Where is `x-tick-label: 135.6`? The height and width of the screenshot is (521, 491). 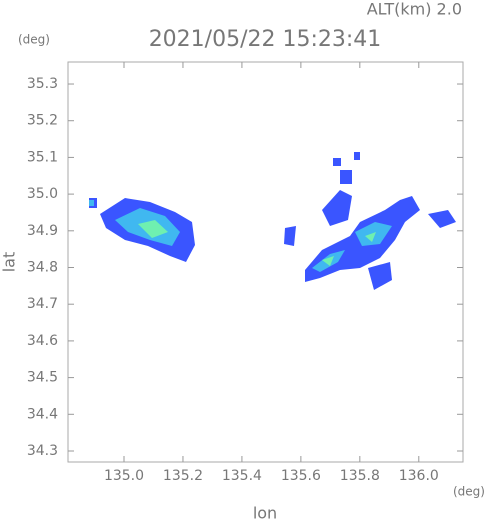
x-tick-label: 135.6 is located at coordinates (301, 476).